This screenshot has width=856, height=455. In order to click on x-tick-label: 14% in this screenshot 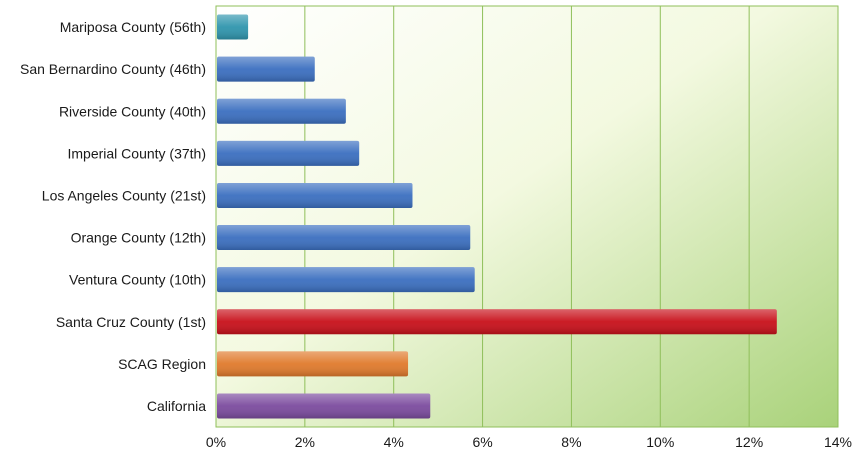, I will do `click(838, 442)`.